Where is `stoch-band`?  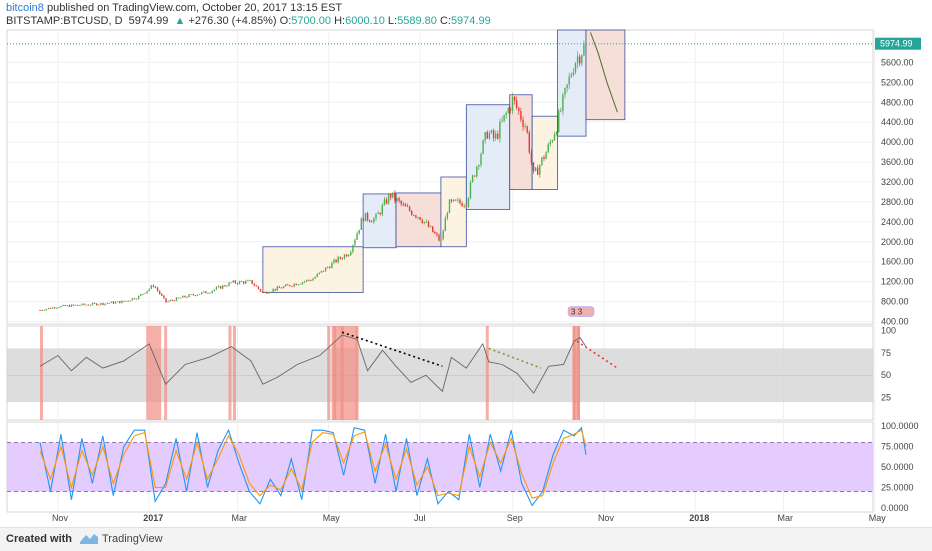
stoch-band is located at coordinates (440, 467).